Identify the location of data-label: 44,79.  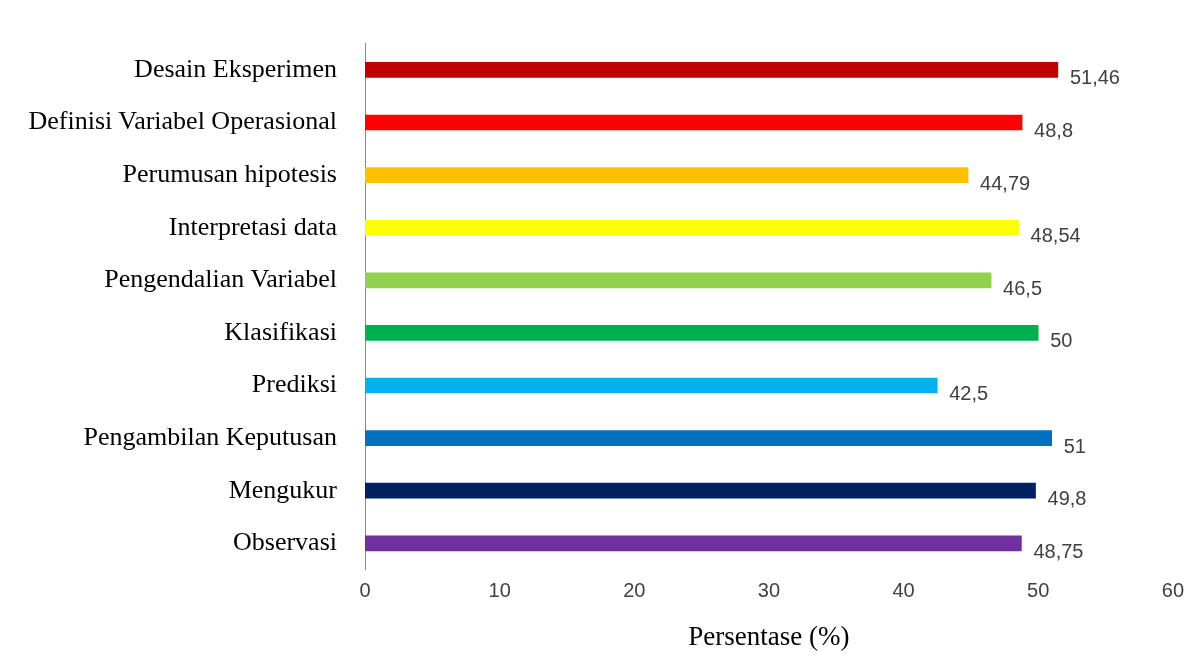
(1005, 182).